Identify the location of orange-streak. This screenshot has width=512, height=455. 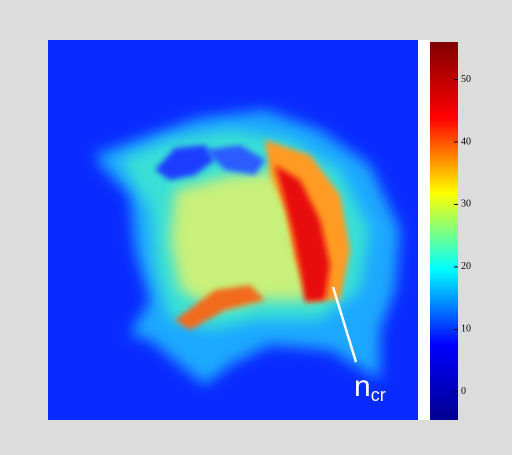
(220, 307).